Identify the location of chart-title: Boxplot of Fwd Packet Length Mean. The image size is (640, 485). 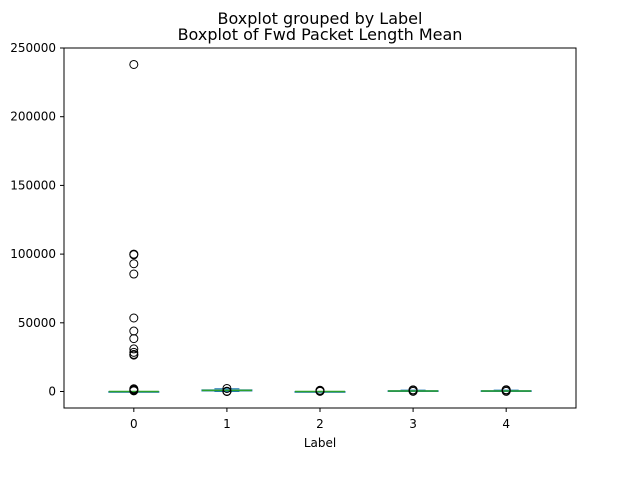
(320, 34).